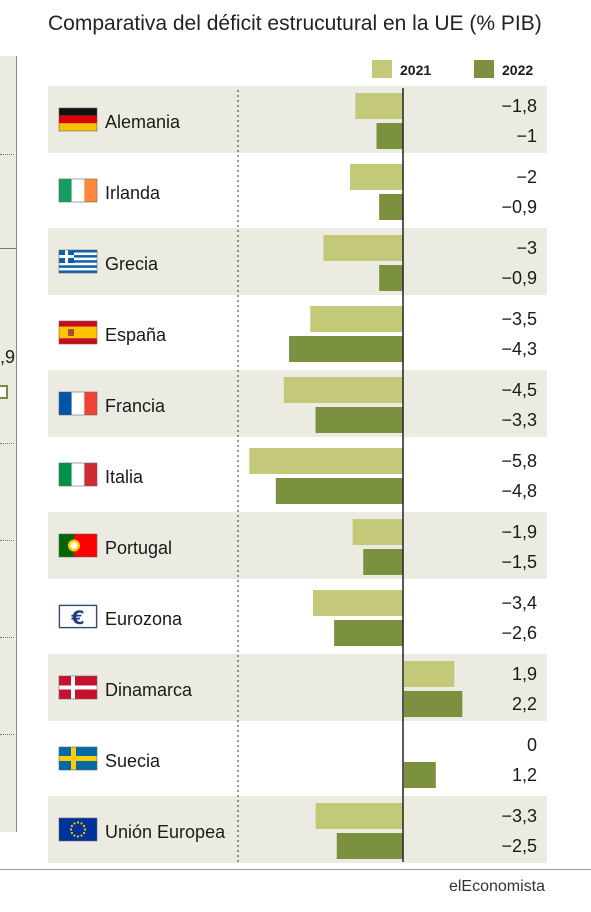 The height and width of the screenshot is (912, 591). What do you see at coordinates (143, 122) in the screenshot?
I see `country-label: Alemania` at bounding box center [143, 122].